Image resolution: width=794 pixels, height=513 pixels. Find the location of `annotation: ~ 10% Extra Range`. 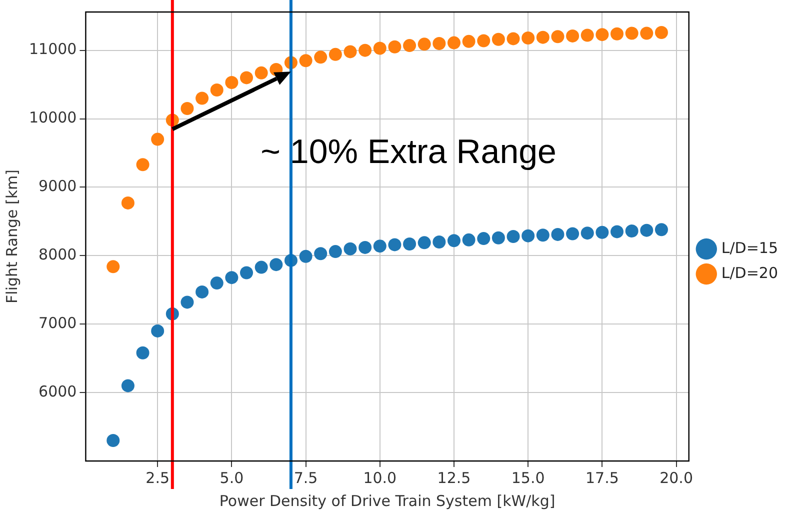

annotation: ~ 10% Extra Range is located at coordinates (408, 152).